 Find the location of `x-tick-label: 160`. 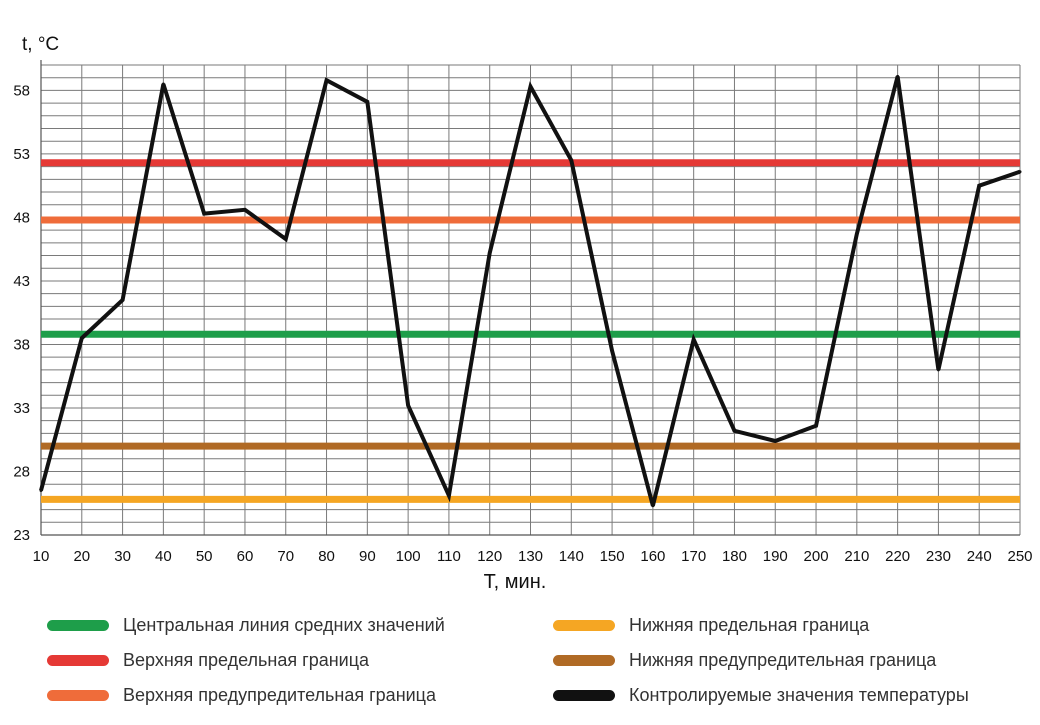

x-tick-label: 160 is located at coordinates (652, 556).